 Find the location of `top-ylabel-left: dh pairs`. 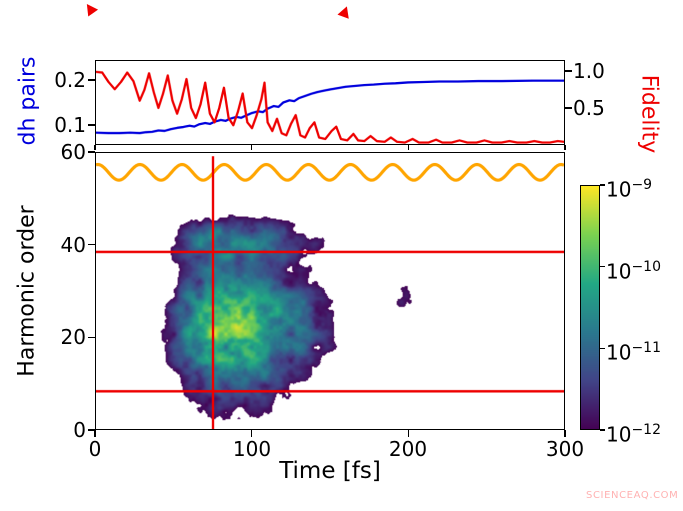

top-ylabel-left: dh pairs is located at coordinates (28, 101).